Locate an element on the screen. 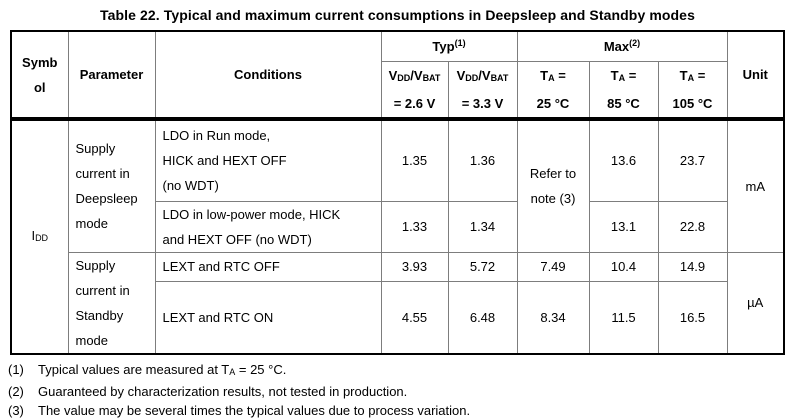  note-line: Refer to is located at coordinates (553, 174).